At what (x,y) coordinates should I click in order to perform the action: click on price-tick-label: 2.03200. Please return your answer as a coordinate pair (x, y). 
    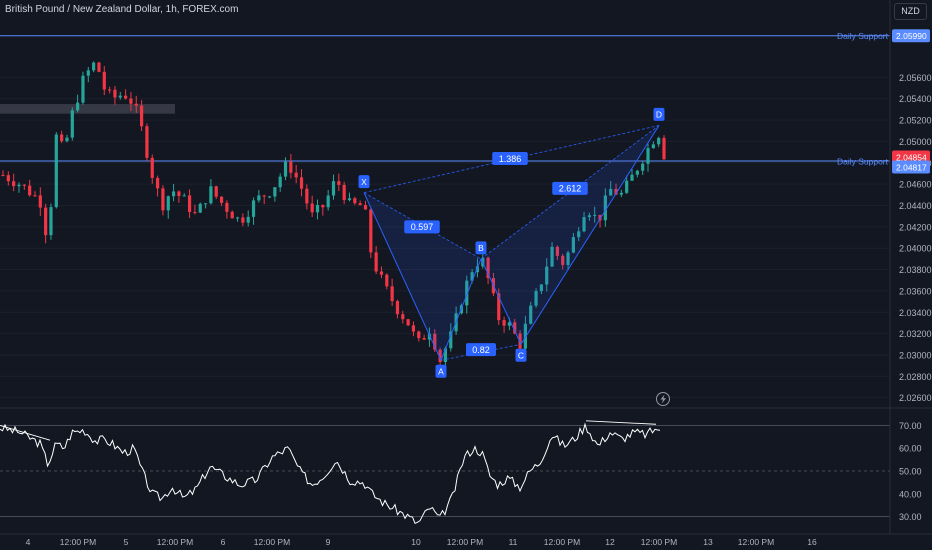
    Looking at the image, I should click on (915, 334).